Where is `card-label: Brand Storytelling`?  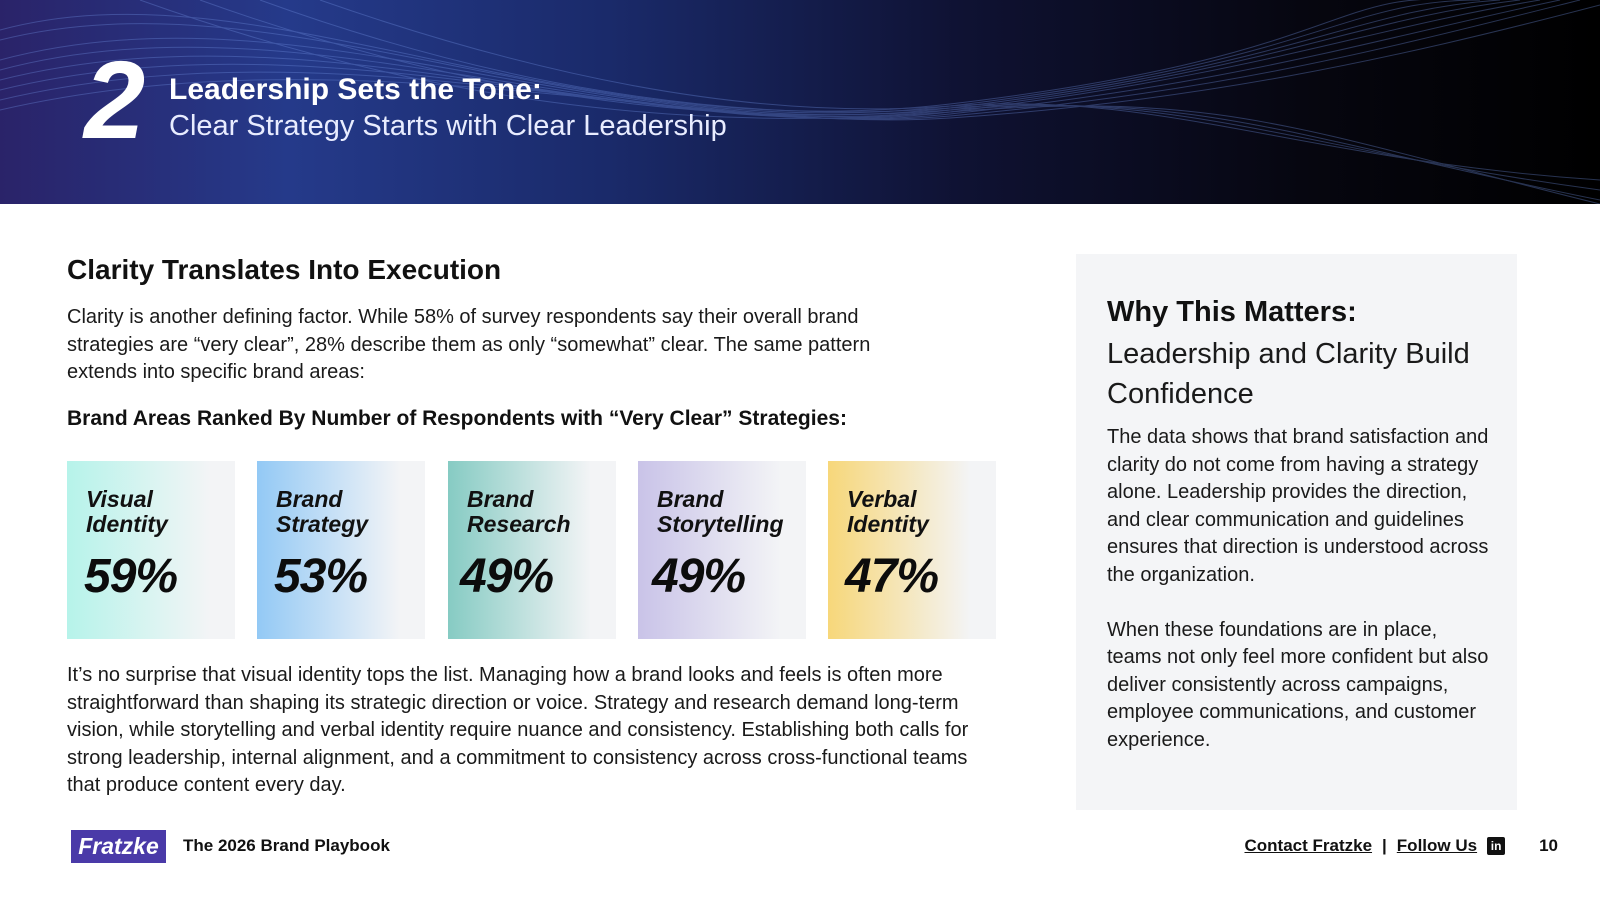 card-label: Brand Storytelling is located at coordinates (720, 512).